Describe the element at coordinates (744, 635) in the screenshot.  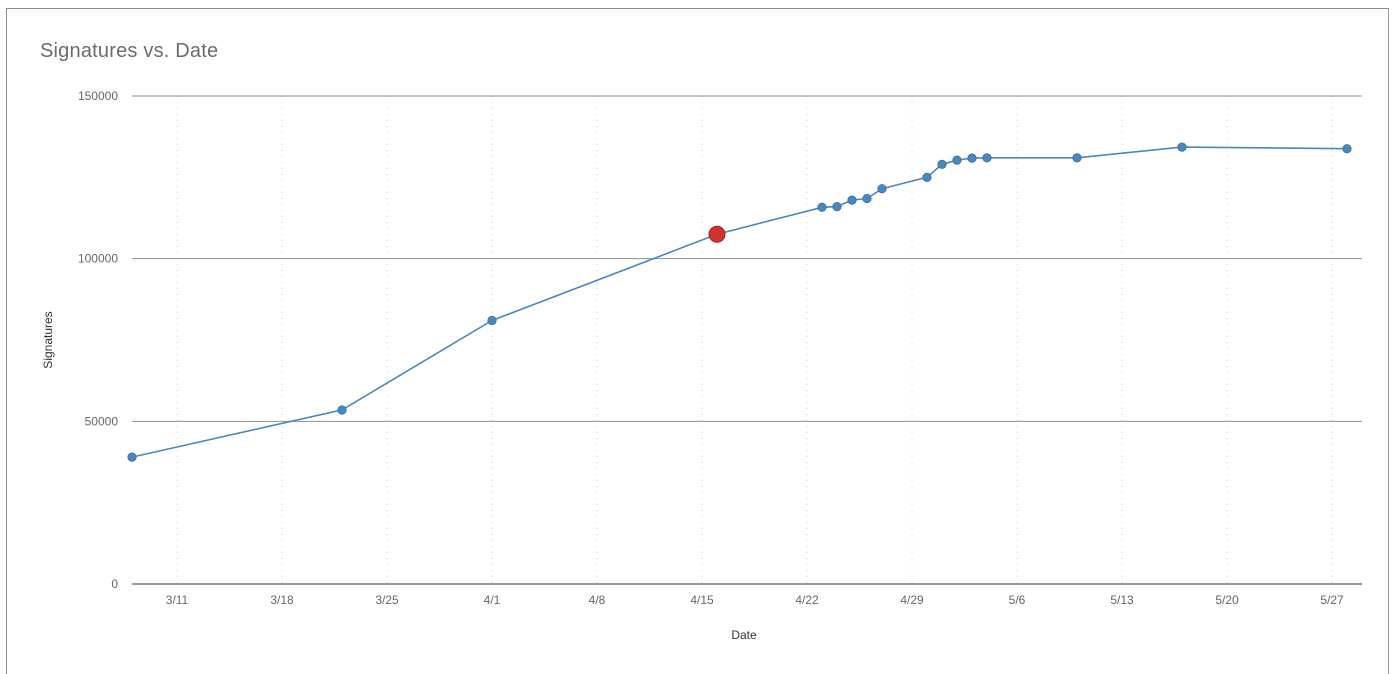
I see `x-axis-label: Date` at that location.